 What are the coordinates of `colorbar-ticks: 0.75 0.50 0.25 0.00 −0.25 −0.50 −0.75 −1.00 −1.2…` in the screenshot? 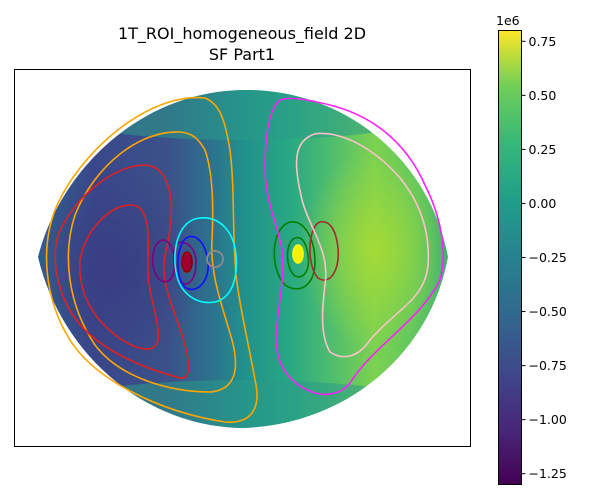 It's located at (544, 257).